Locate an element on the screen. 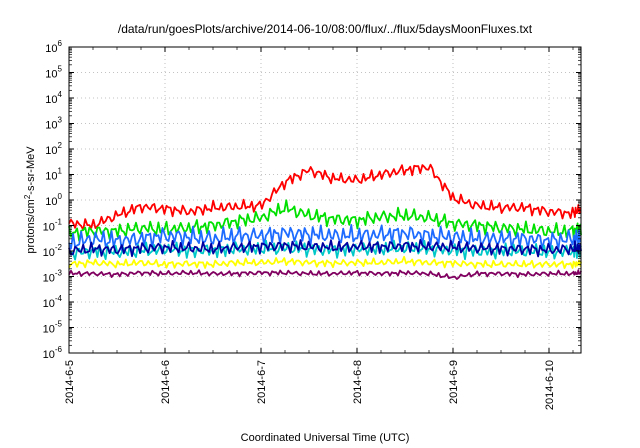  y-tick-label: 10⁻⁶ is located at coordinates (53, 353).